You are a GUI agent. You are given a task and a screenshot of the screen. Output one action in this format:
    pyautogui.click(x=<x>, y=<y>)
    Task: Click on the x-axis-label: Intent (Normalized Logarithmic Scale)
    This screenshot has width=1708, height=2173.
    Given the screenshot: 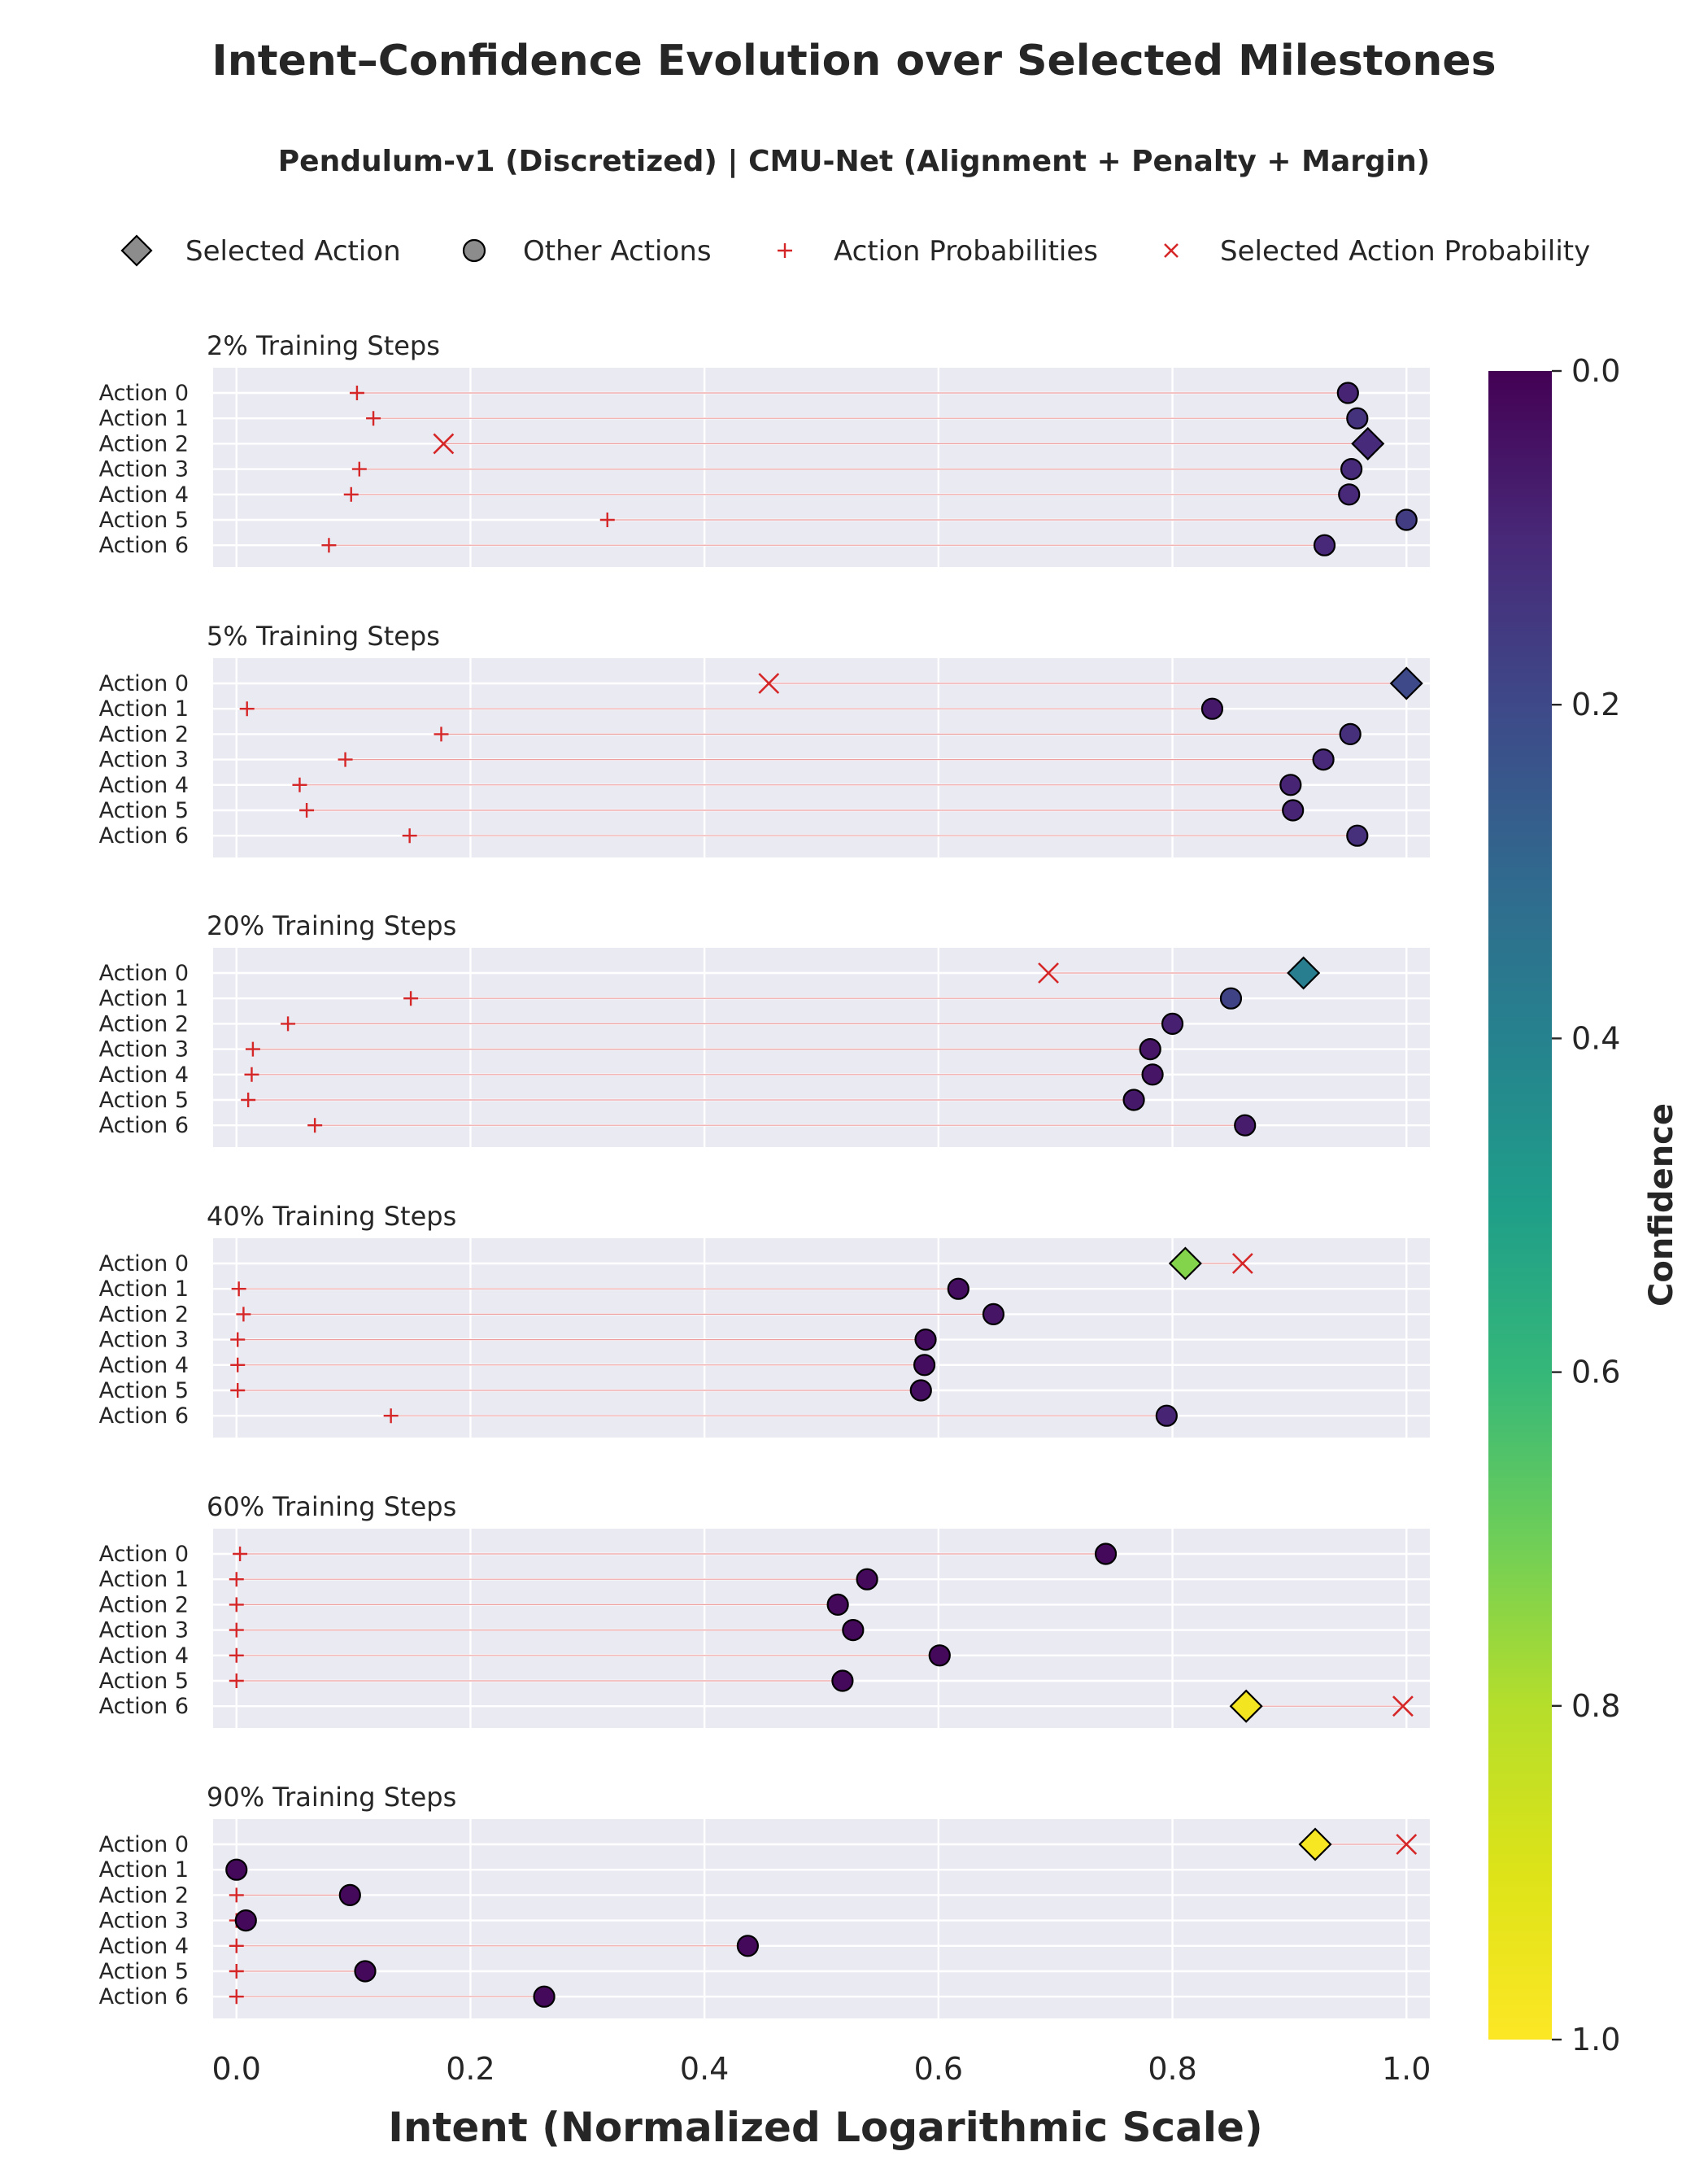 What is the action you would take?
    pyautogui.click(x=825, y=2127)
    